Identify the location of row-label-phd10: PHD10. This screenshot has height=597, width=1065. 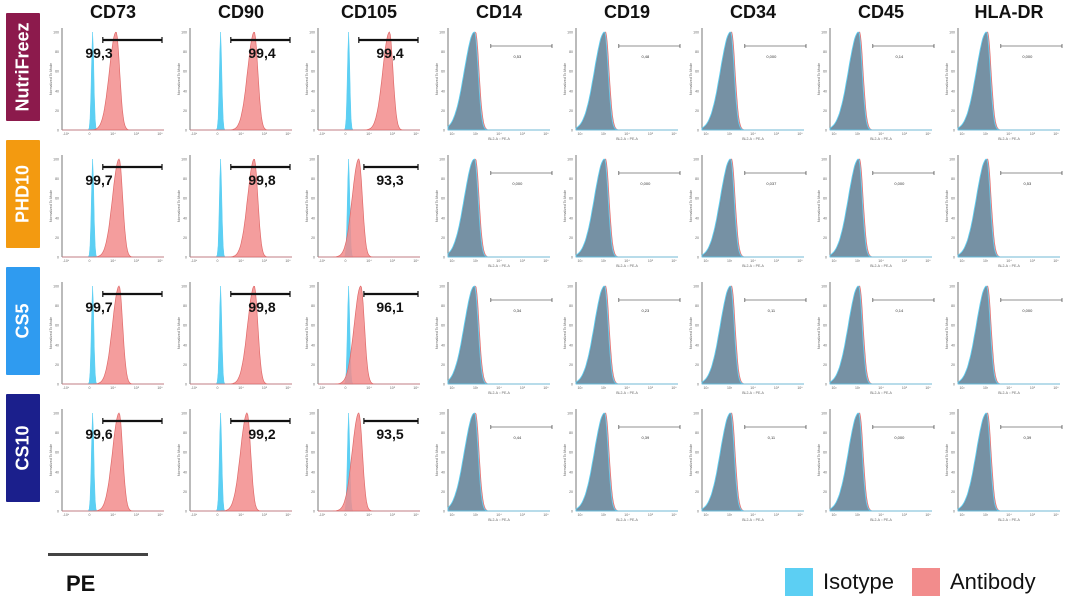
(23, 194).